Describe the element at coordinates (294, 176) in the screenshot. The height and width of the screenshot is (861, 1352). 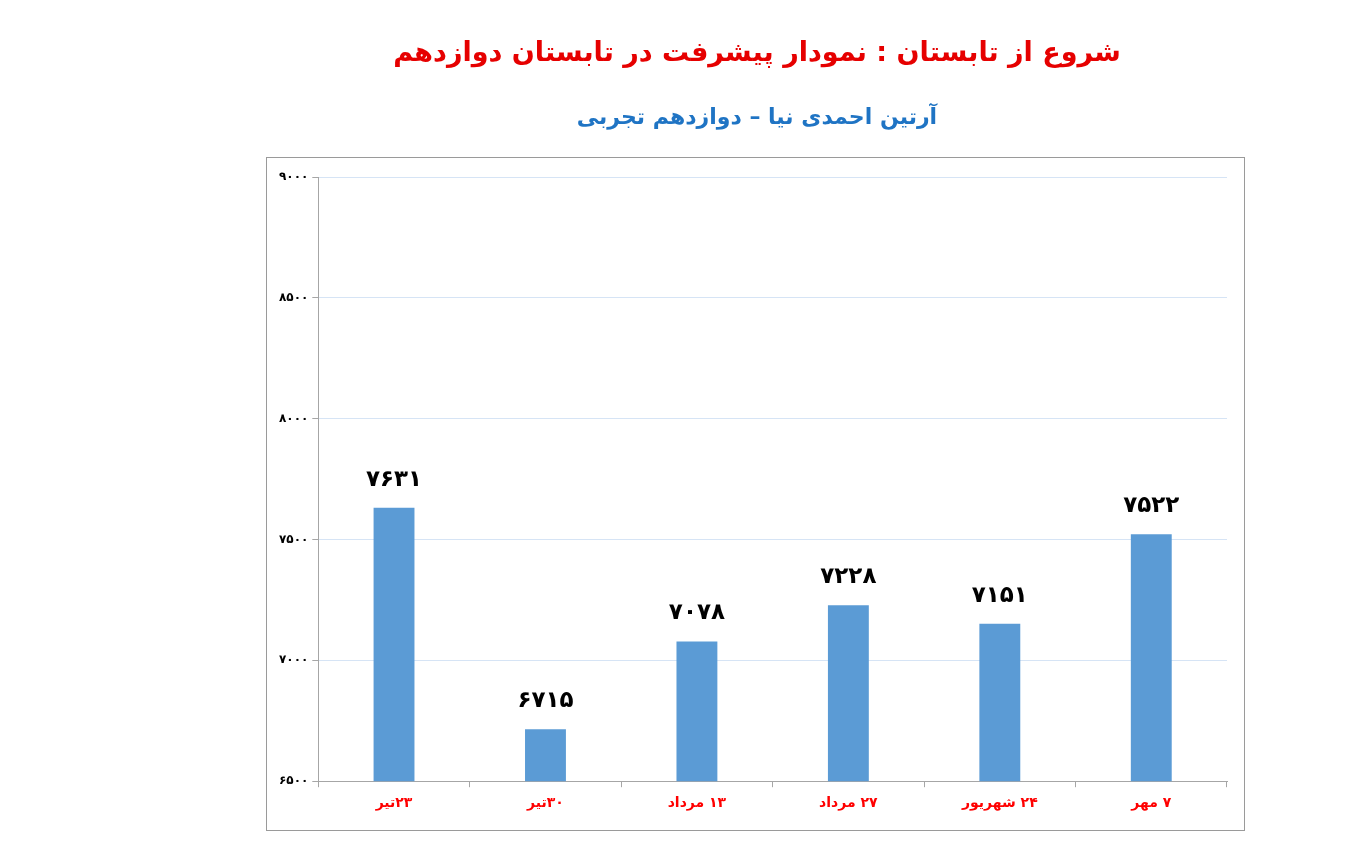
I see `y-tick-label: ۹۰۰۰` at that location.